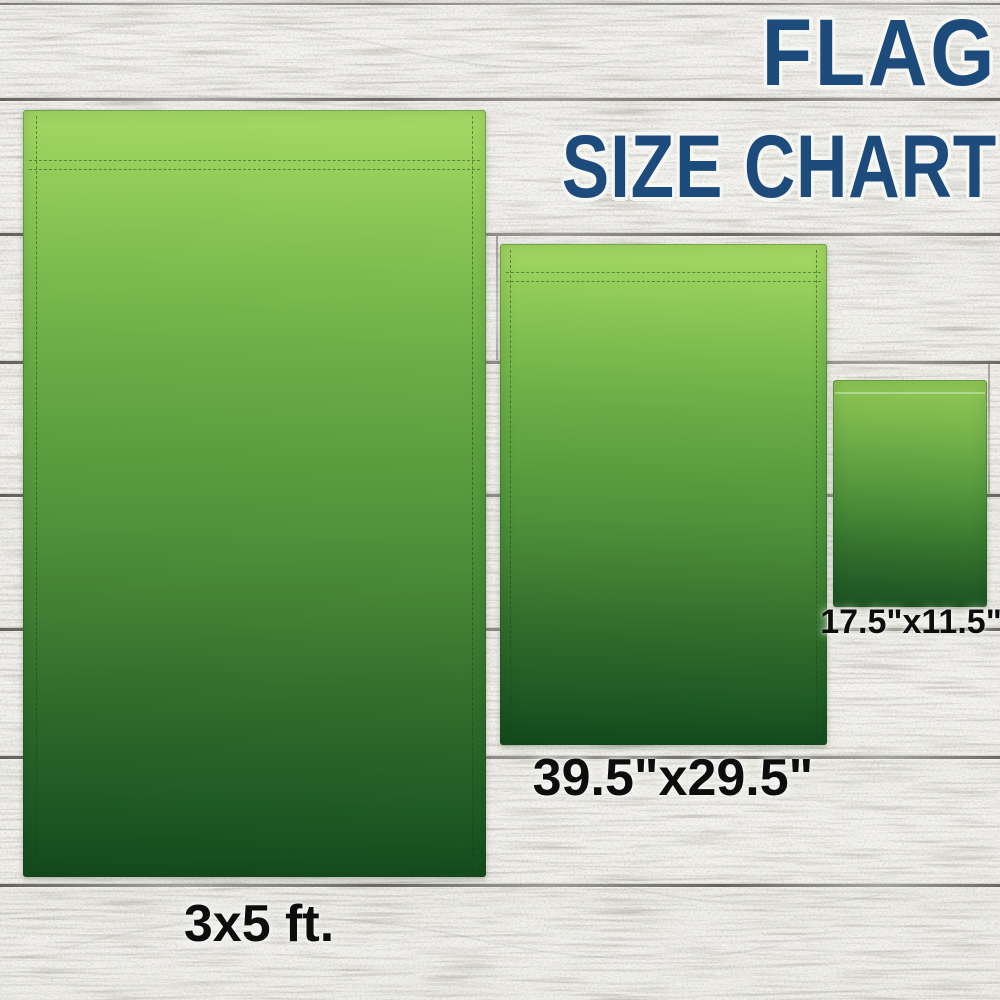  I want to click on sleeve-seam-highlight, so click(910, 393).